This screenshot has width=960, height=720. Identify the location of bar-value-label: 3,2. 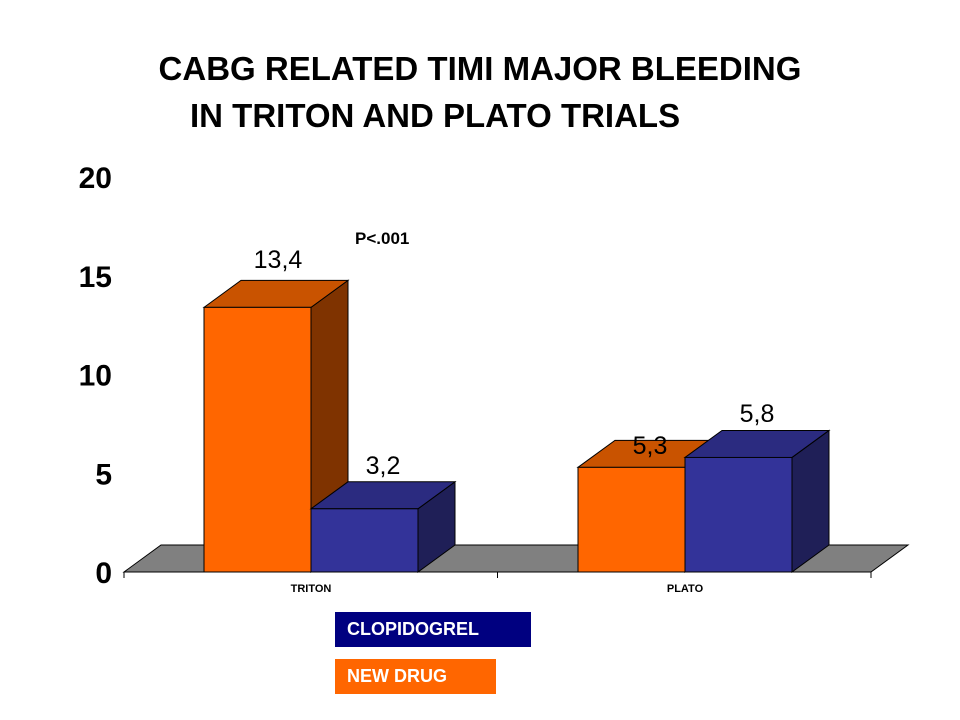
(383, 466).